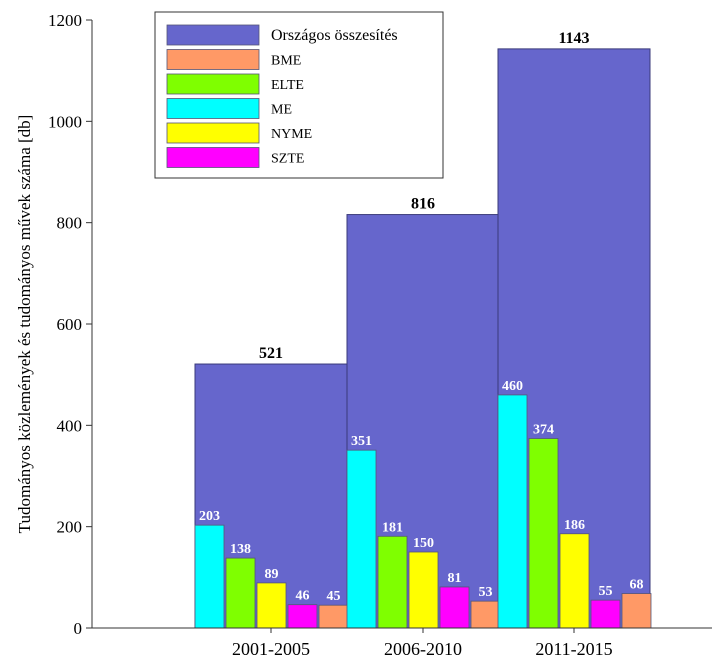 The height and width of the screenshot is (666, 719). I want to click on bar-ELTE-2001-2005, so click(240, 593).